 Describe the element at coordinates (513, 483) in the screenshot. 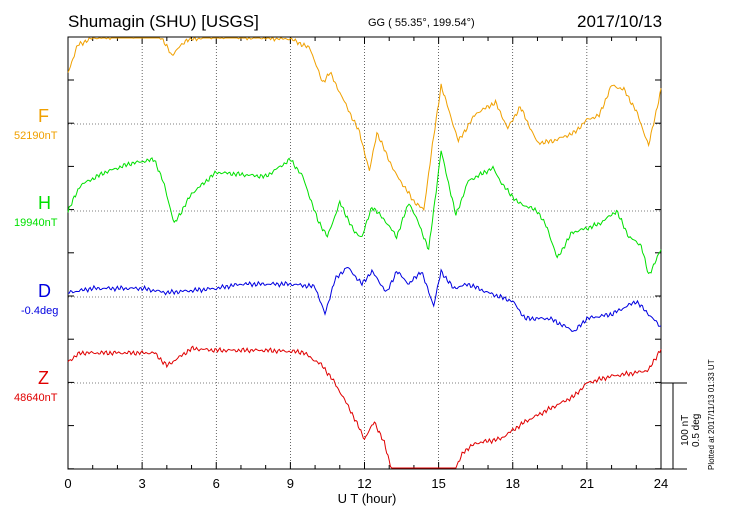

I see `x-tick-label: 18` at that location.